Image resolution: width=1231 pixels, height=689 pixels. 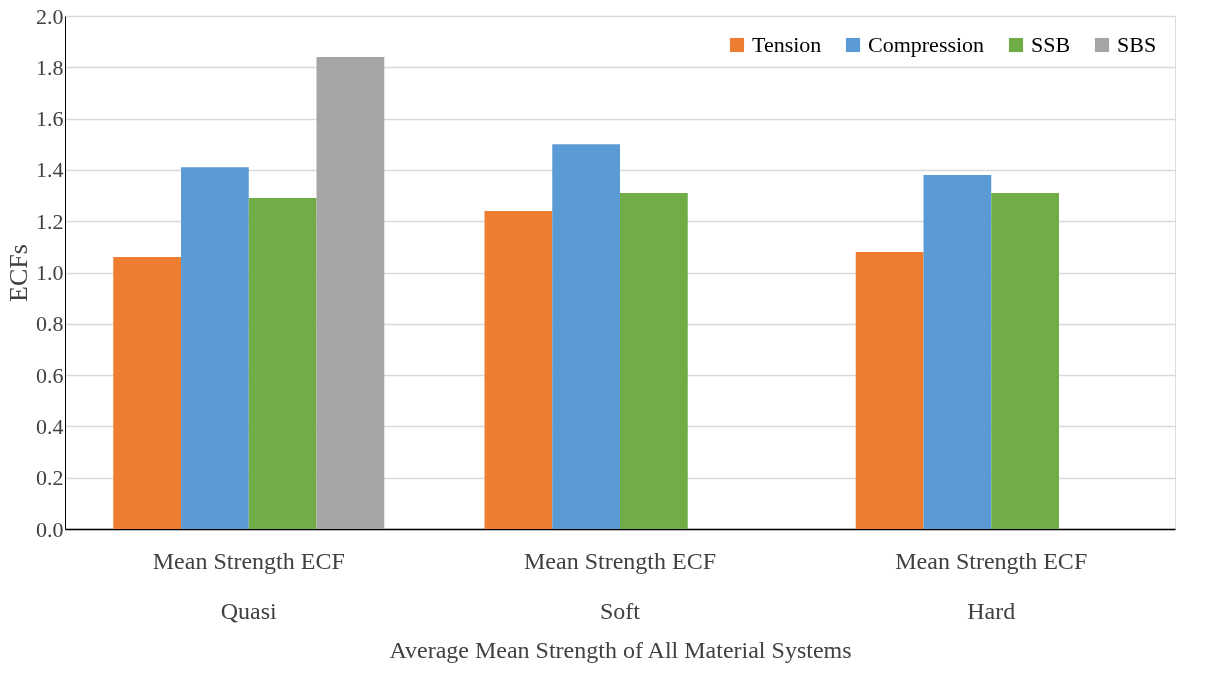 I want to click on x-tick-label: Mean Strength ECF Soft, so click(x=620, y=585).